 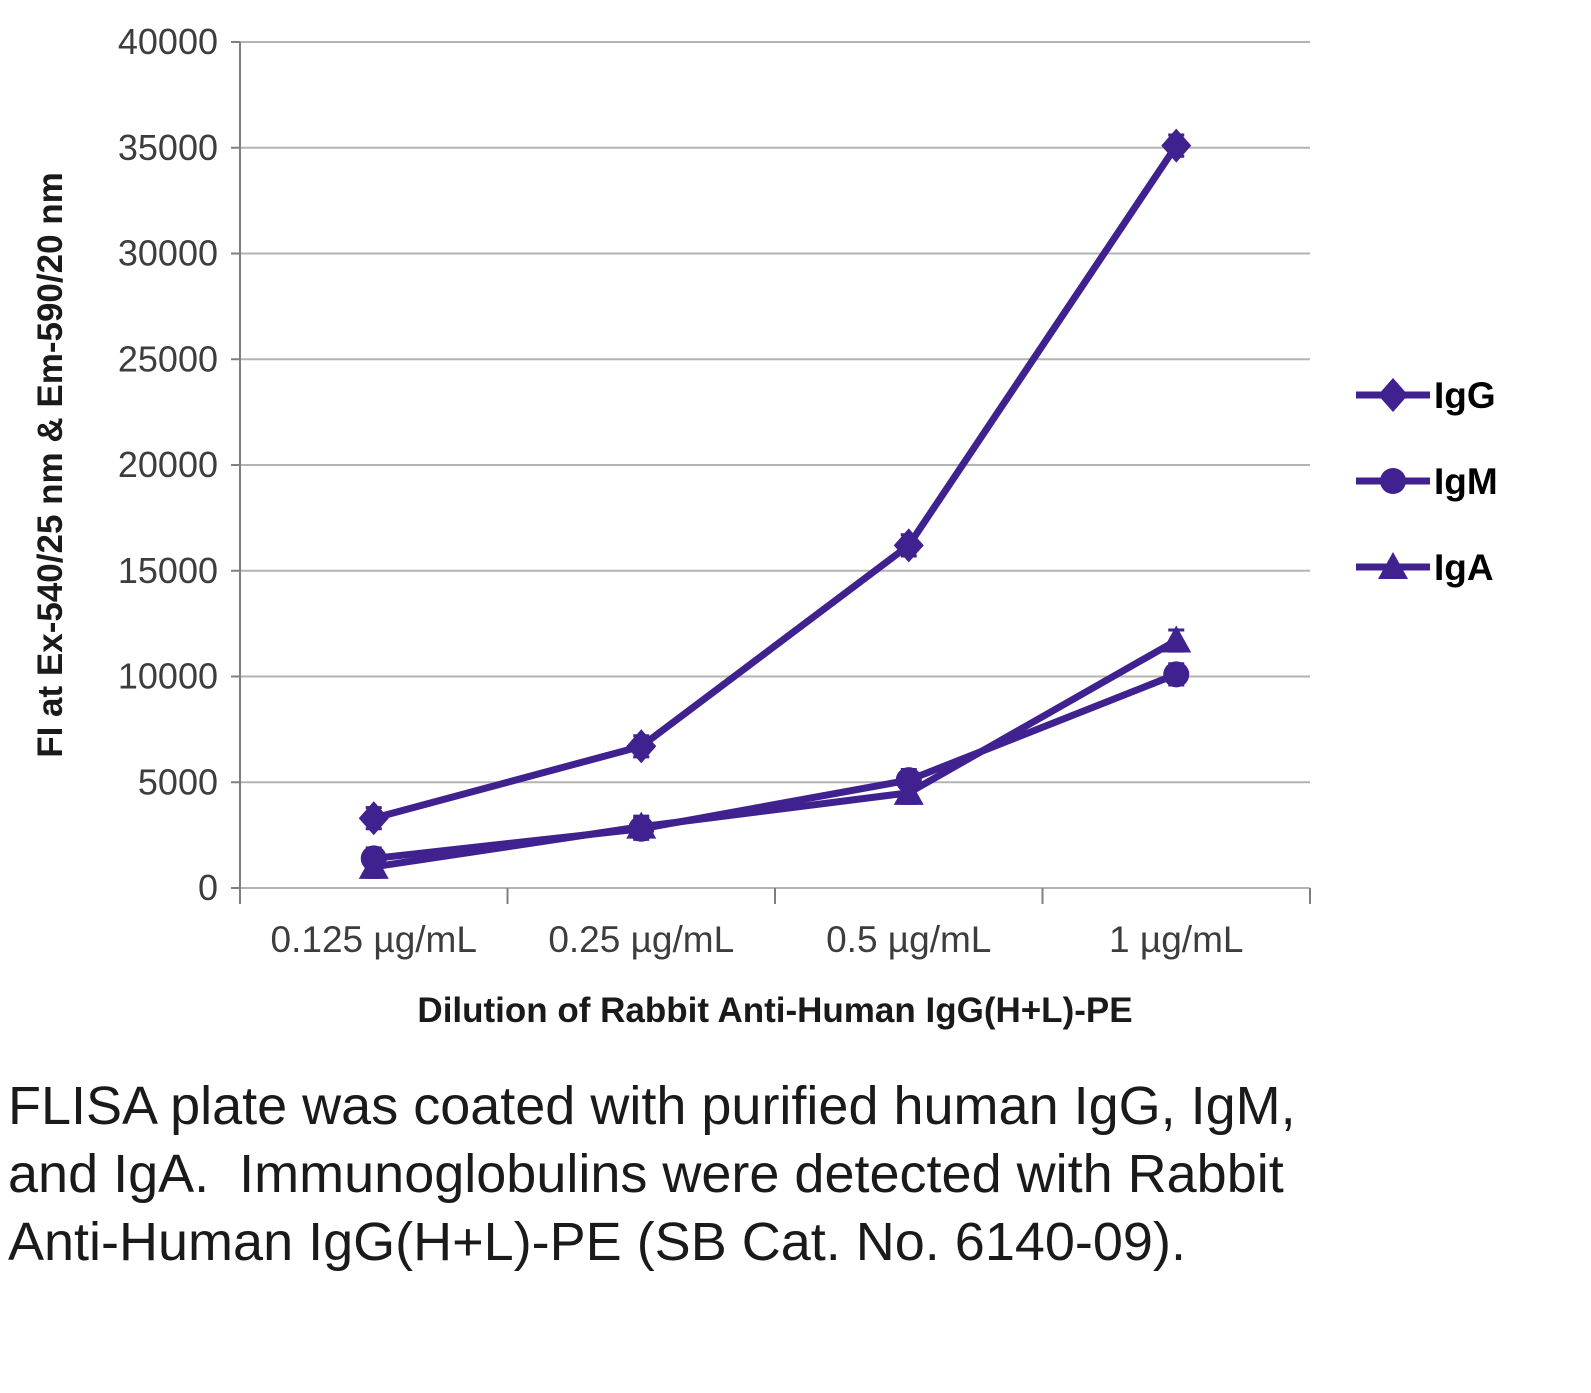 I want to click on x-tick-label: 1 µg/mL, so click(x=1176, y=939).